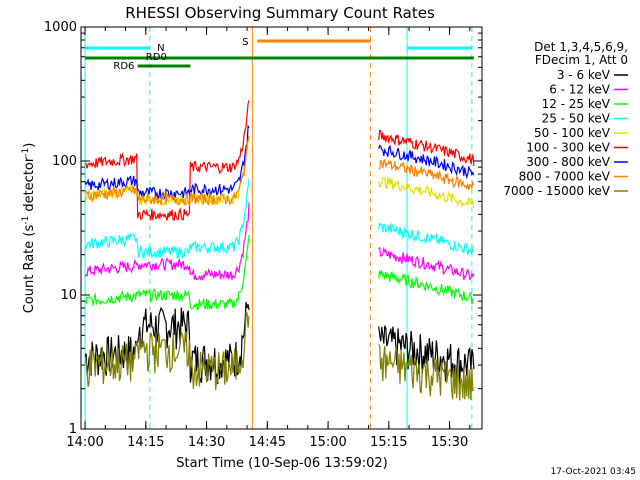 This screenshot has height=480, width=640. I want to click on y-axis-label: Count Rate (s-1 detector-1), so click(29, 228).